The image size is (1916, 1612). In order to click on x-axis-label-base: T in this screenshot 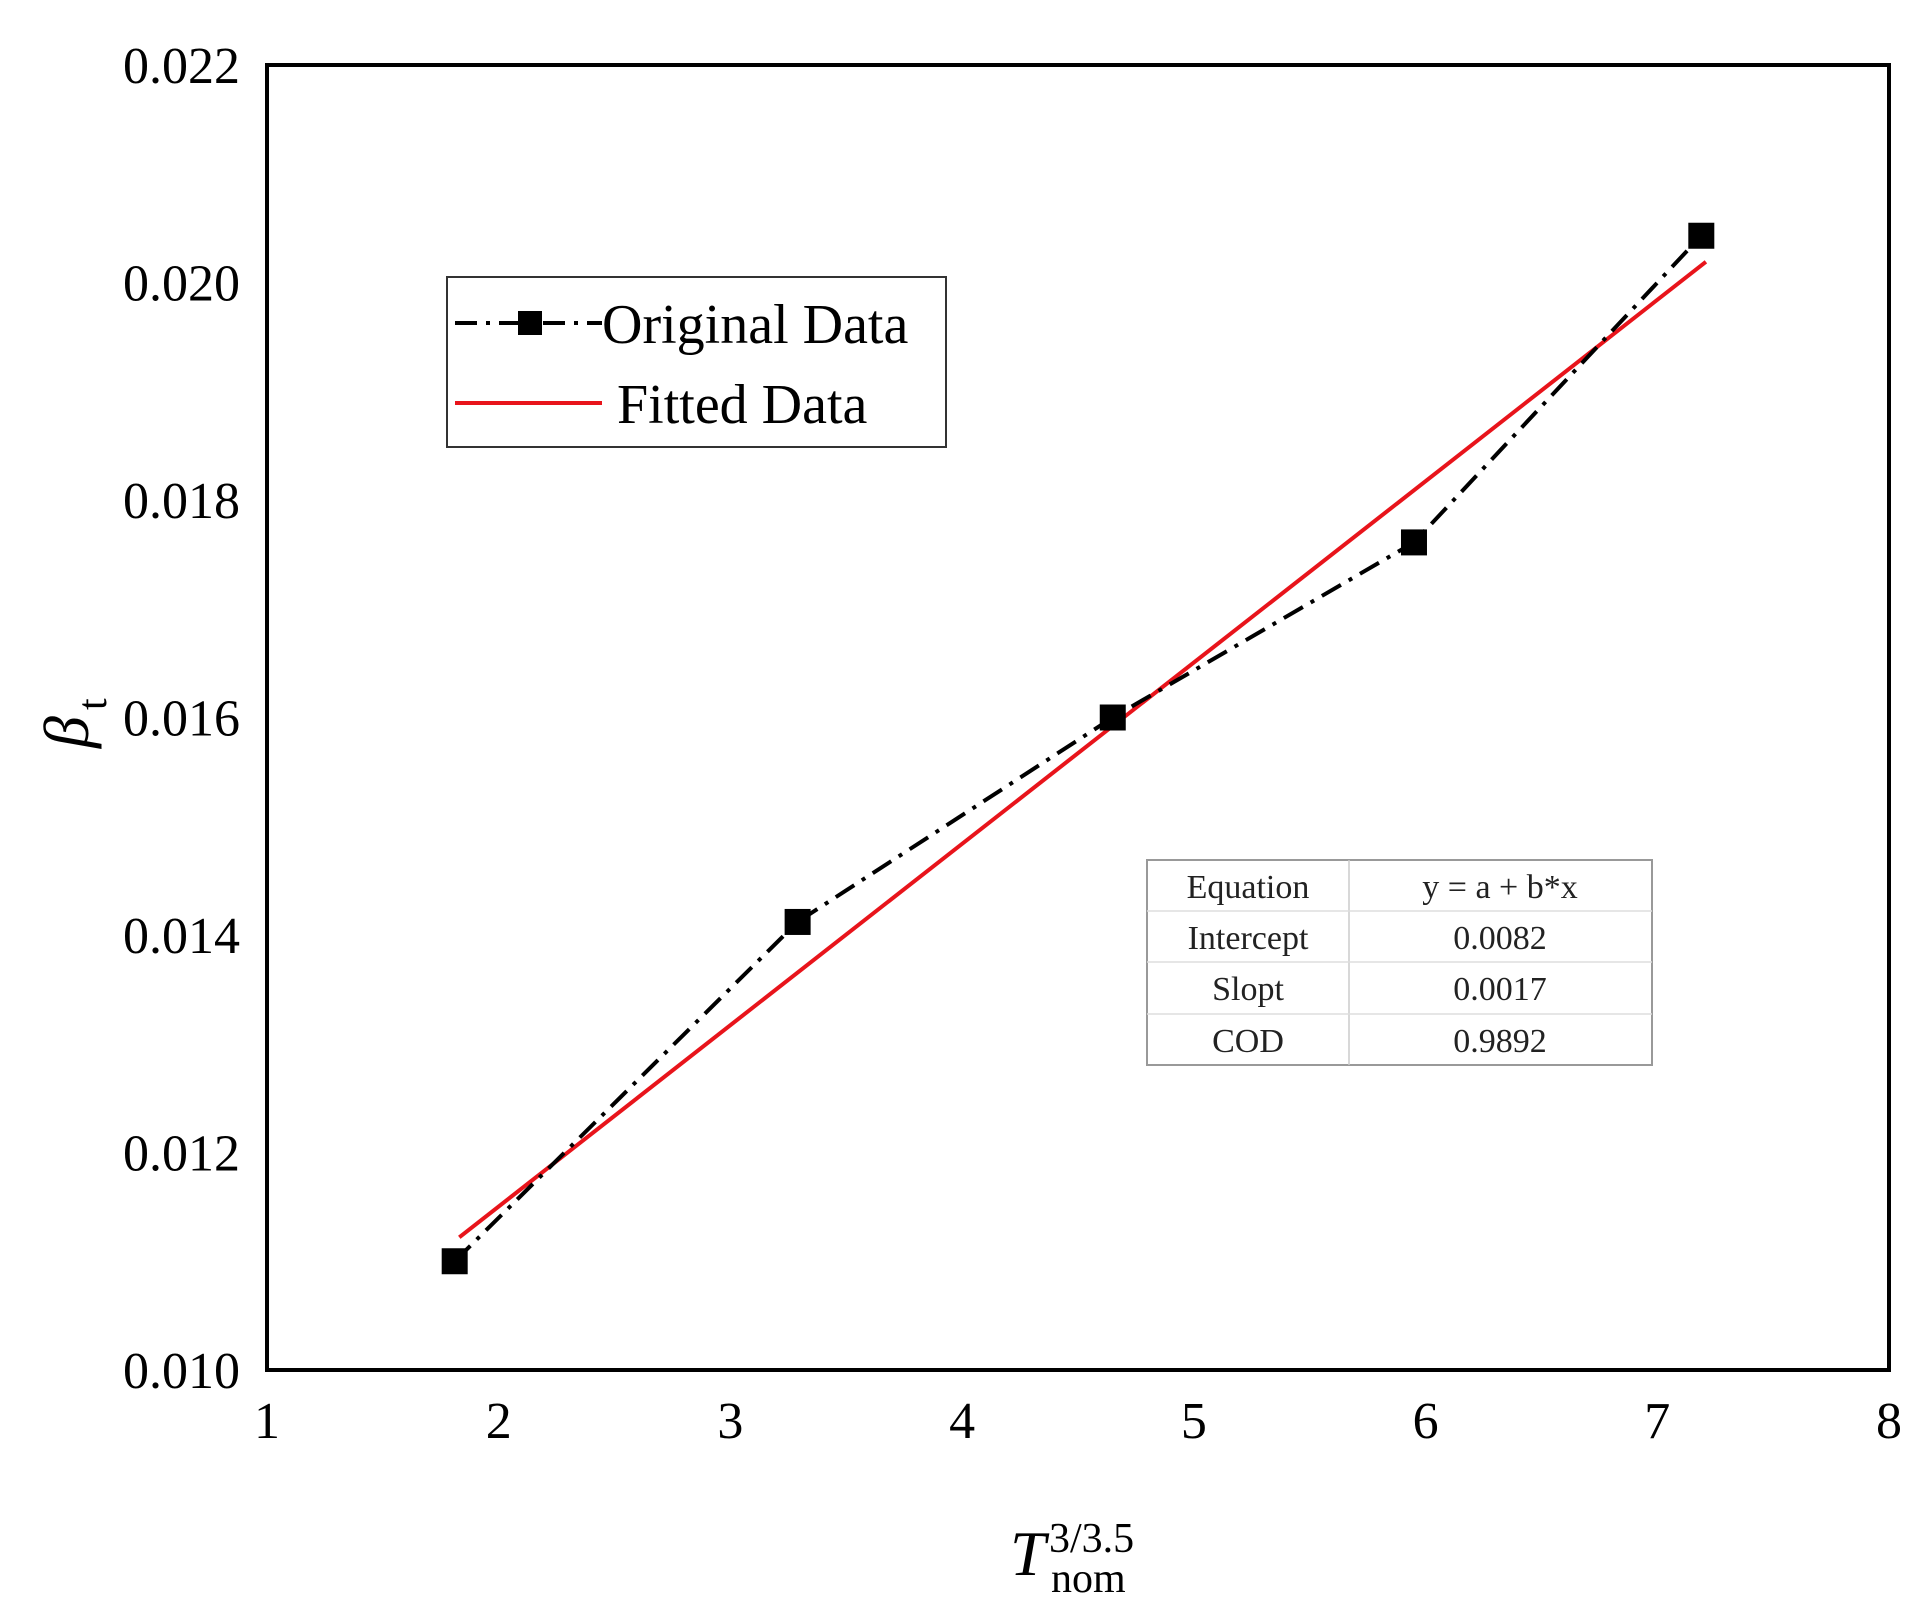, I will do `click(1030, 1553)`.